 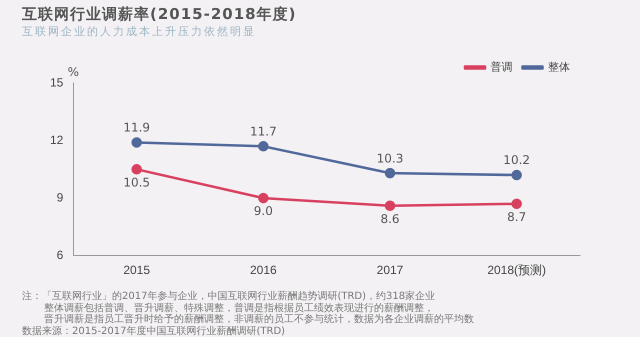 I want to click on y-tick-label: 12, so click(x=57, y=139).